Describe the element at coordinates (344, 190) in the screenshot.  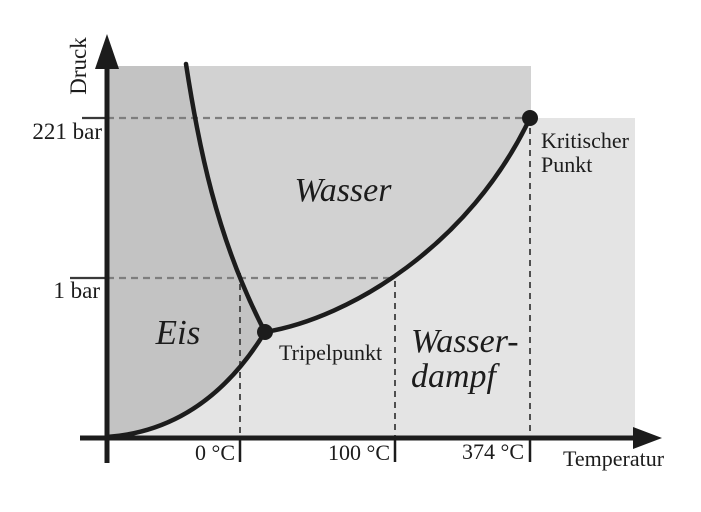
I see `region-label-water: Wasser` at that location.